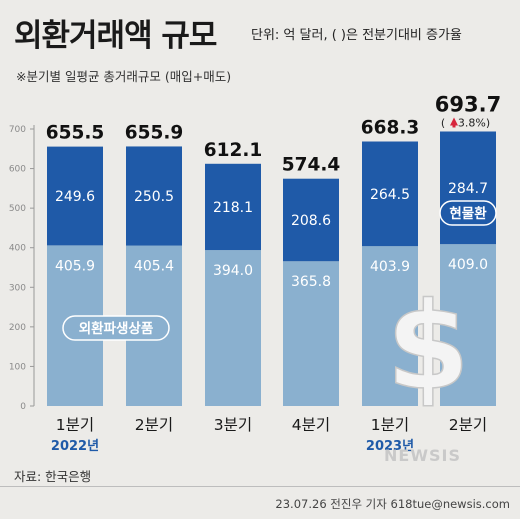  Describe the element at coordinates (233, 150) in the screenshot. I see `total-label: 612.1` at that location.